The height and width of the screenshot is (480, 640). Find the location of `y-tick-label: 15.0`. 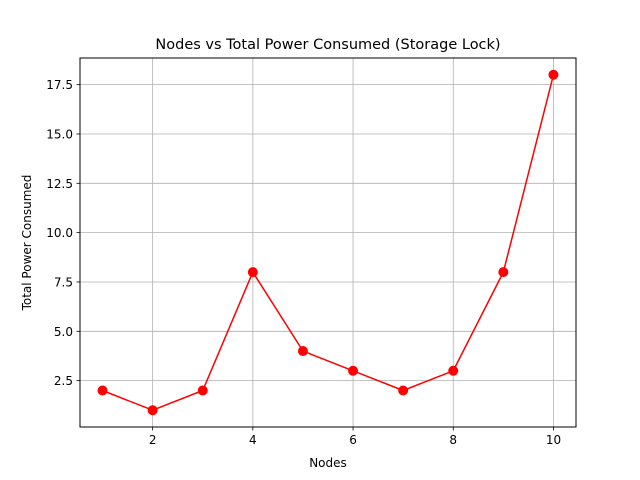

y-tick-label: 15.0 is located at coordinates (59, 134).